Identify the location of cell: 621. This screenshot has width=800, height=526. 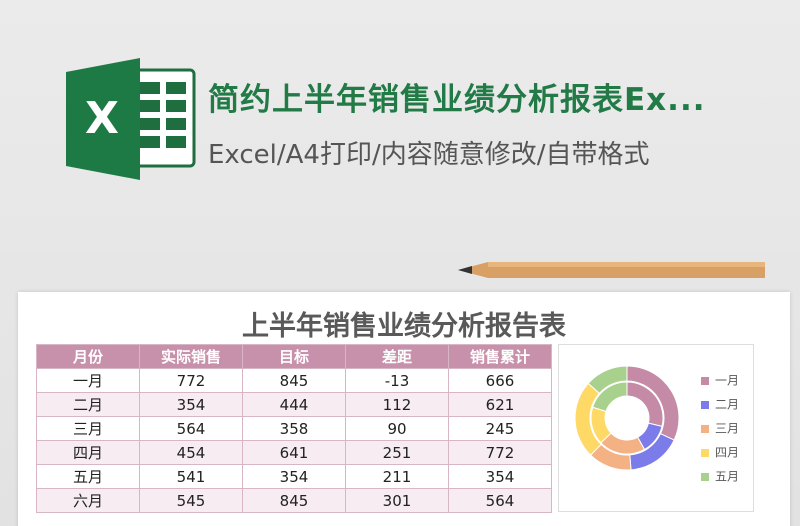
(500, 404).